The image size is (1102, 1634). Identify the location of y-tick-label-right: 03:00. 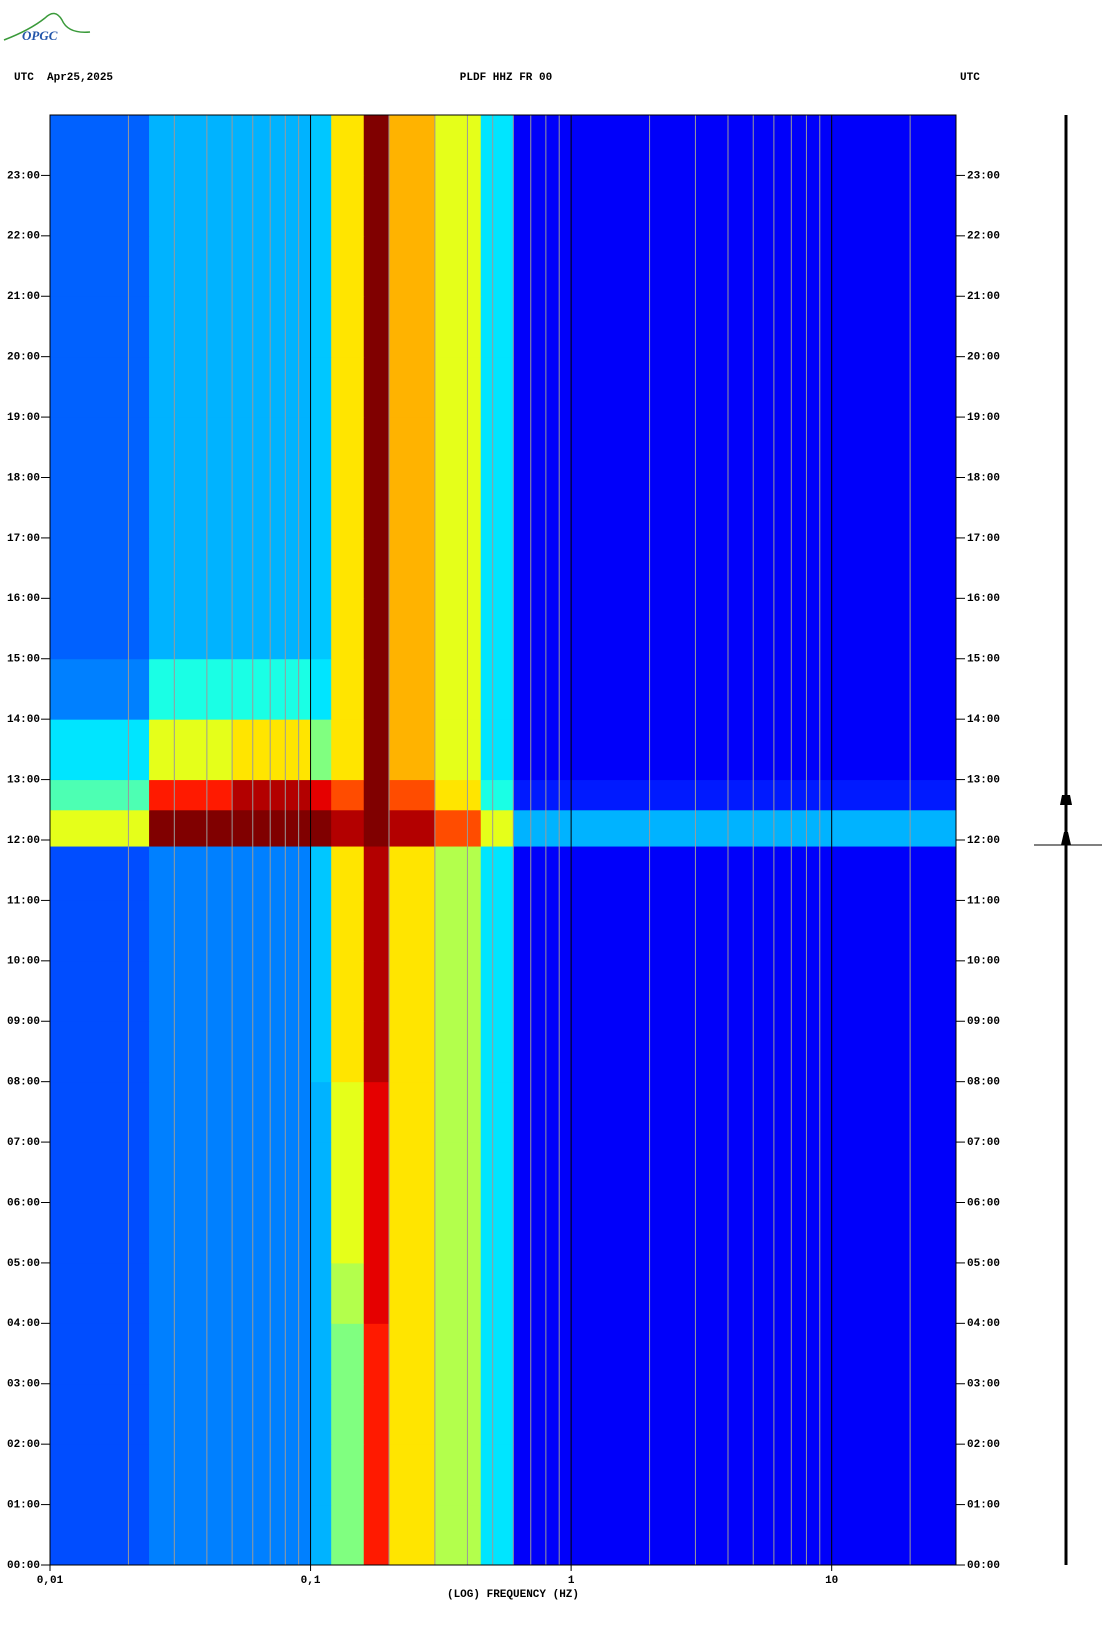
(983, 1385).